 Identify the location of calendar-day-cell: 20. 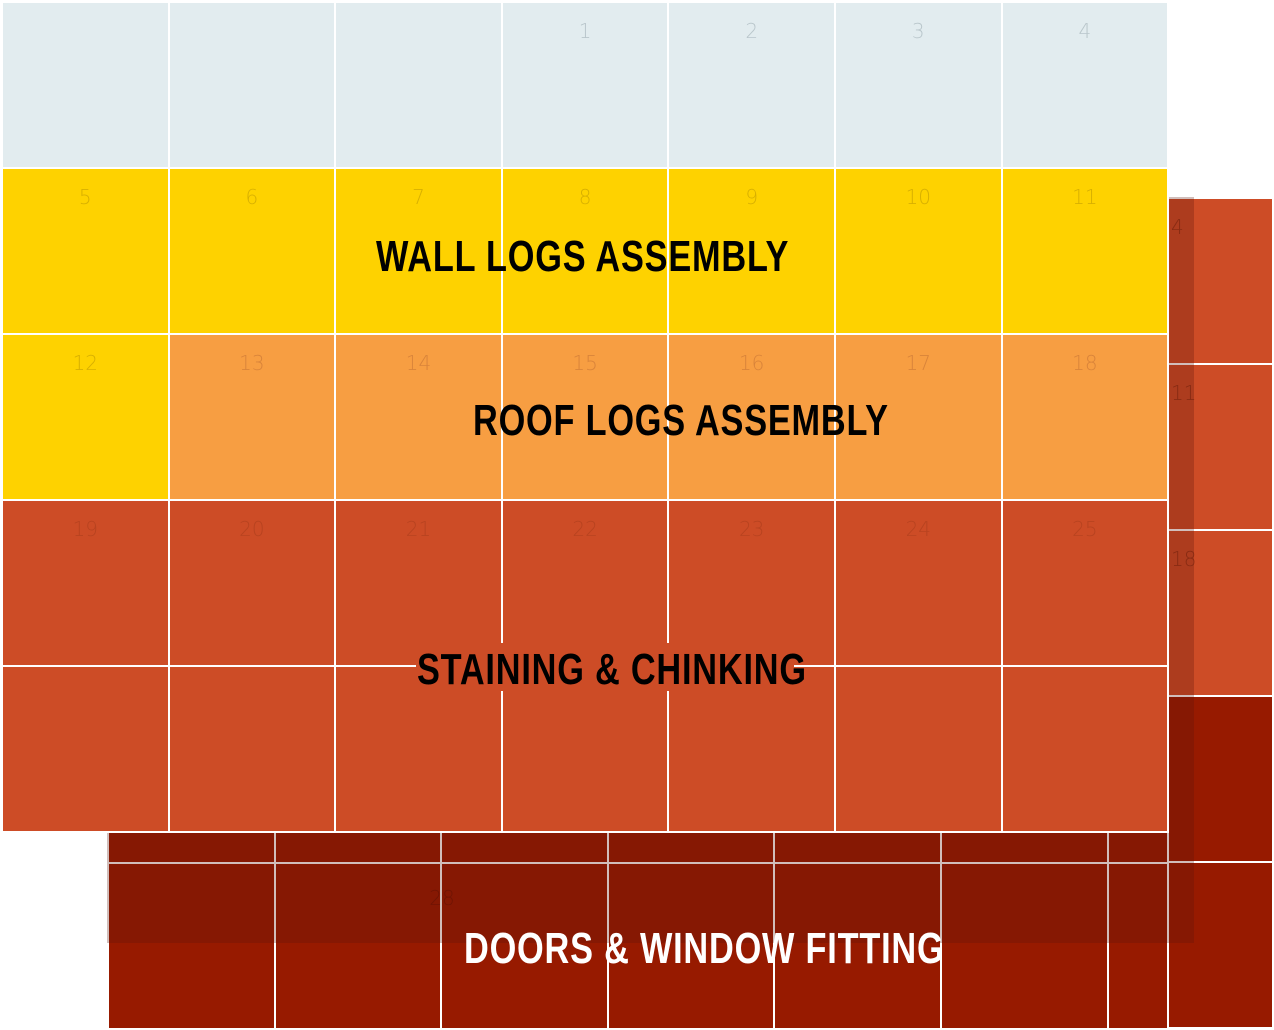
(252, 583).